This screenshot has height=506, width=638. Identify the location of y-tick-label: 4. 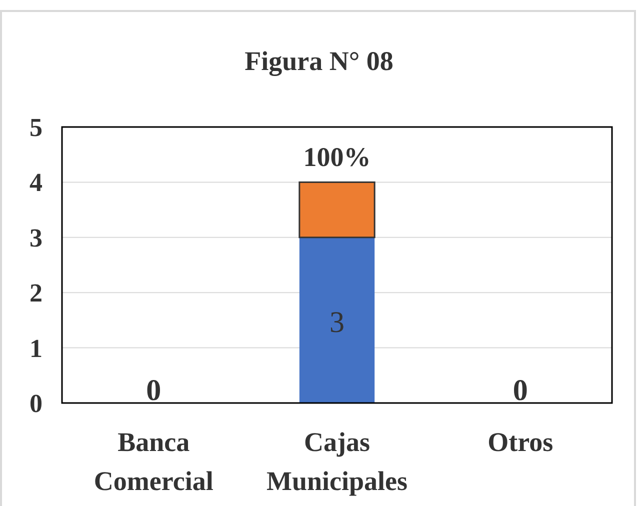
(36, 183).